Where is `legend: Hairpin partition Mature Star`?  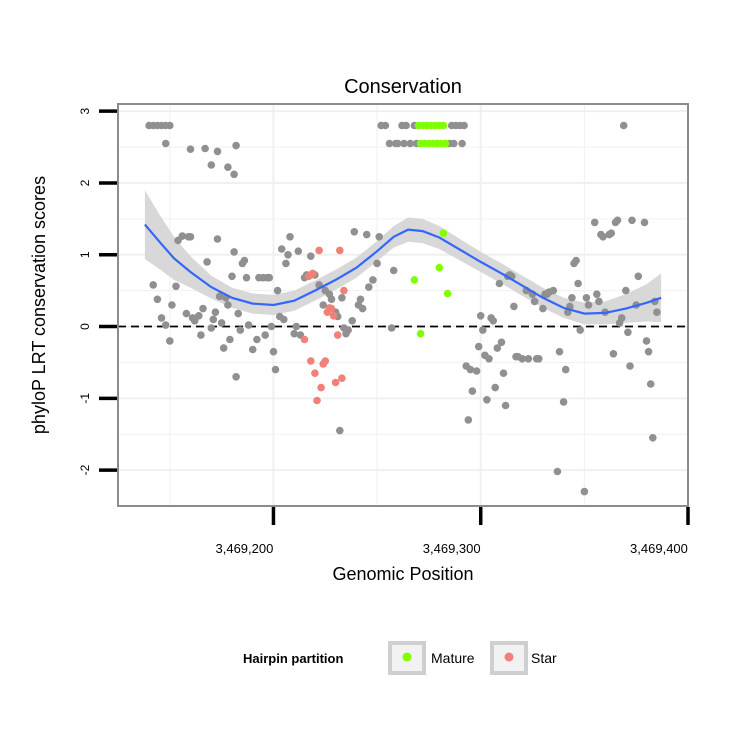
legend: Hairpin partition Mature Star is located at coordinates (400, 658).